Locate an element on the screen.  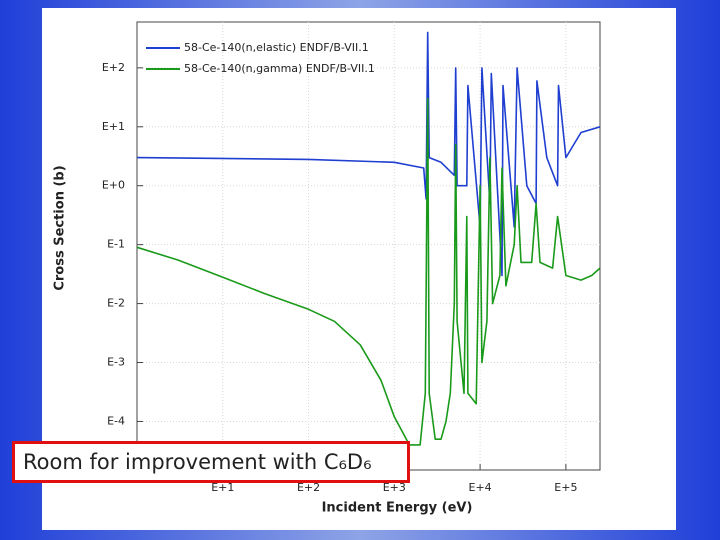
x-tick-label: E+3 is located at coordinates (394, 487).